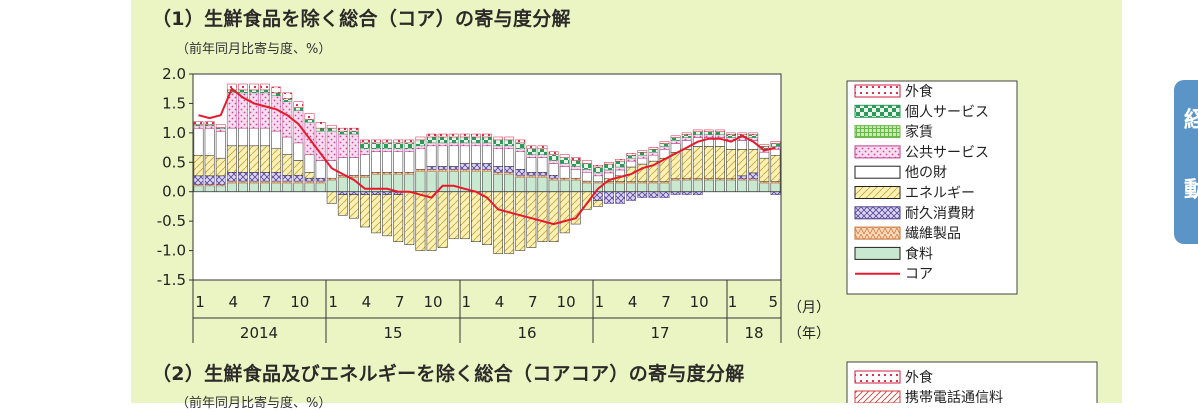 The height and width of the screenshot is (411, 1198). What do you see at coordinates (254, 49) in the screenshot?
I see `chart1-unit-label: （前年同月比寄与度、%）` at bounding box center [254, 49].